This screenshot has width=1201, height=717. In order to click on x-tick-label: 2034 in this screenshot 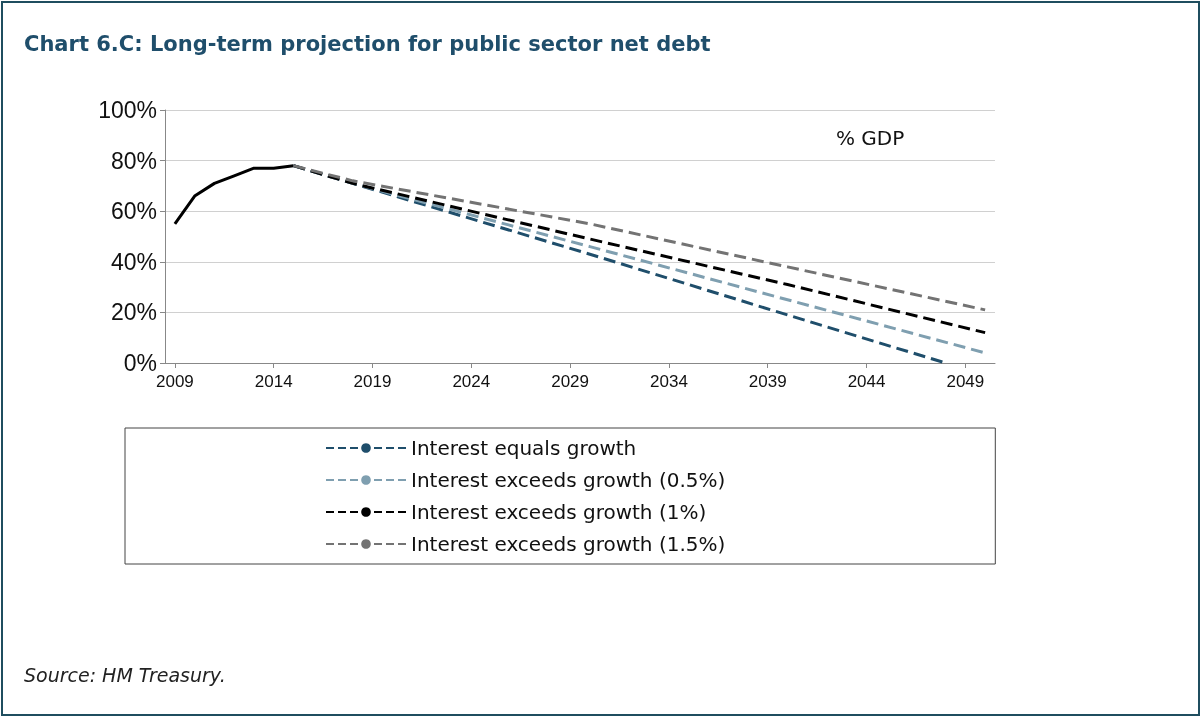, I will do `click(669, 381)`.